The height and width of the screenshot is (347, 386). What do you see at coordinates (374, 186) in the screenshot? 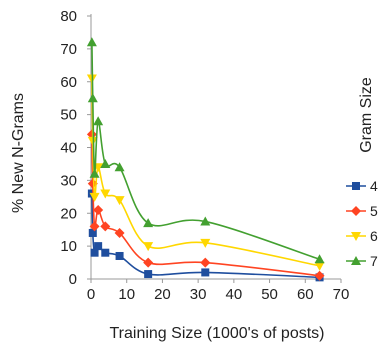
I see `legend-label: 4` at bounding box center [374, 186].